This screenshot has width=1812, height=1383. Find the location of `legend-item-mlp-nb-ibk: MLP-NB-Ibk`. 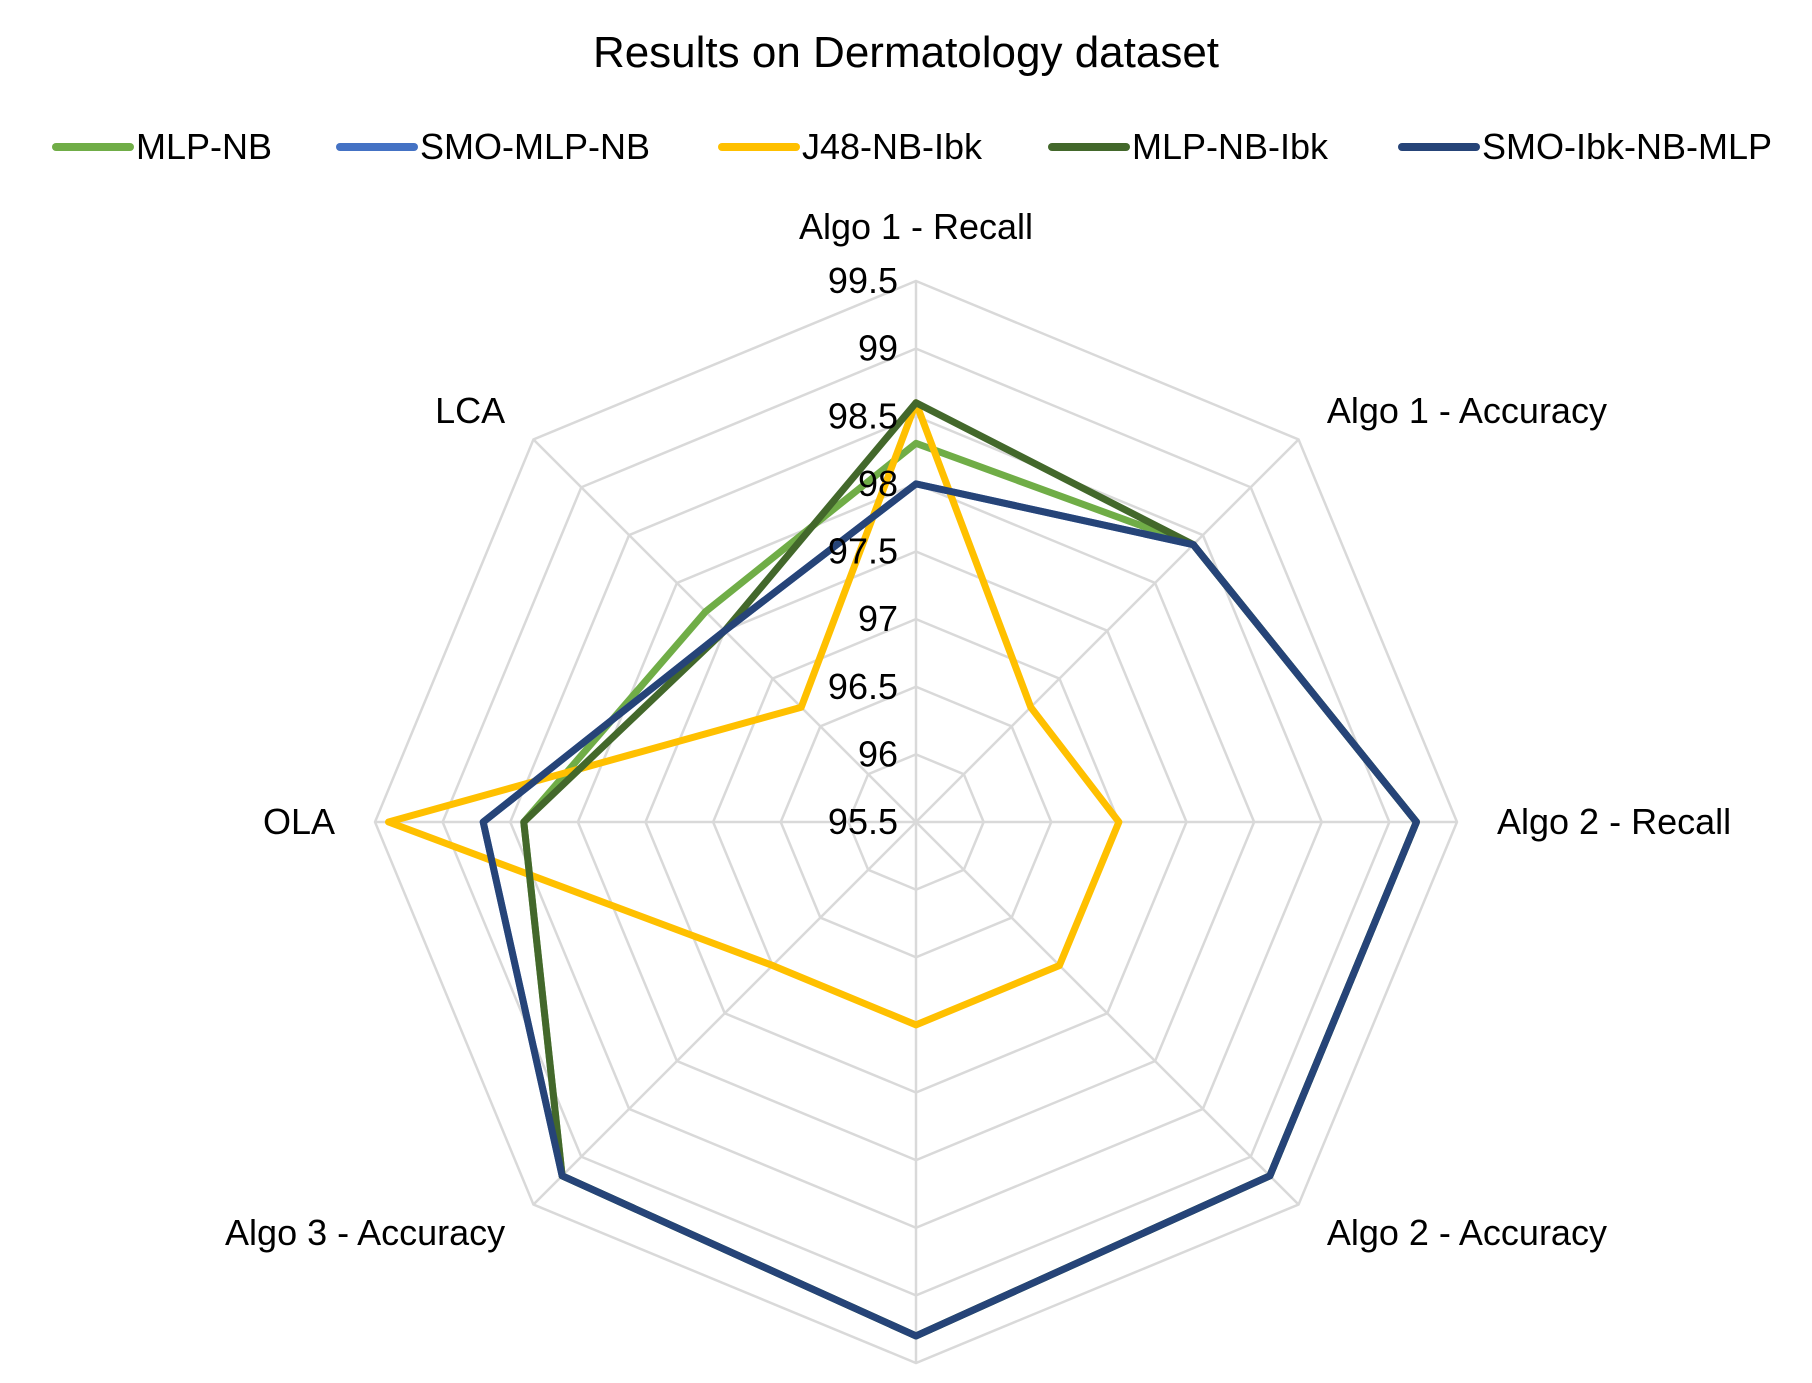

legend-item-mlp-nb-ibk: MLP-NB-Ibk is located at coordinates (1188, 147).